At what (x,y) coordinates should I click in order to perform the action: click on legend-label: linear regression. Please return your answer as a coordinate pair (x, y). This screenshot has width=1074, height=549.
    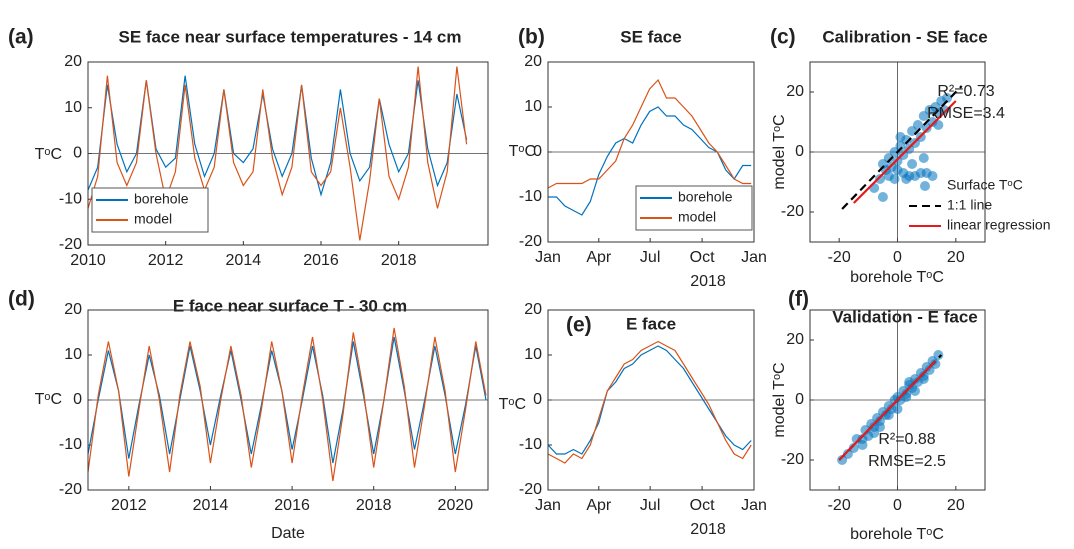
    Looking at the image, I should click on (999, 225).